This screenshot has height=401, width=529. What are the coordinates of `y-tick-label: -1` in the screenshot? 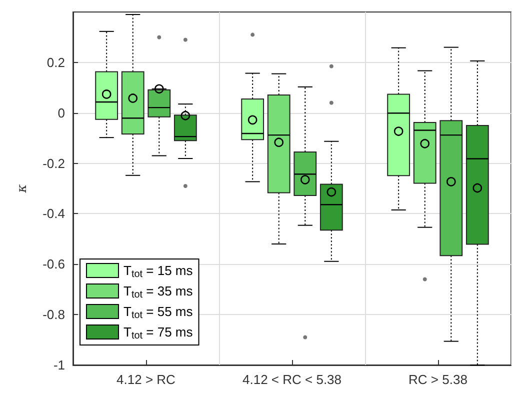 It's located at (59, 365).